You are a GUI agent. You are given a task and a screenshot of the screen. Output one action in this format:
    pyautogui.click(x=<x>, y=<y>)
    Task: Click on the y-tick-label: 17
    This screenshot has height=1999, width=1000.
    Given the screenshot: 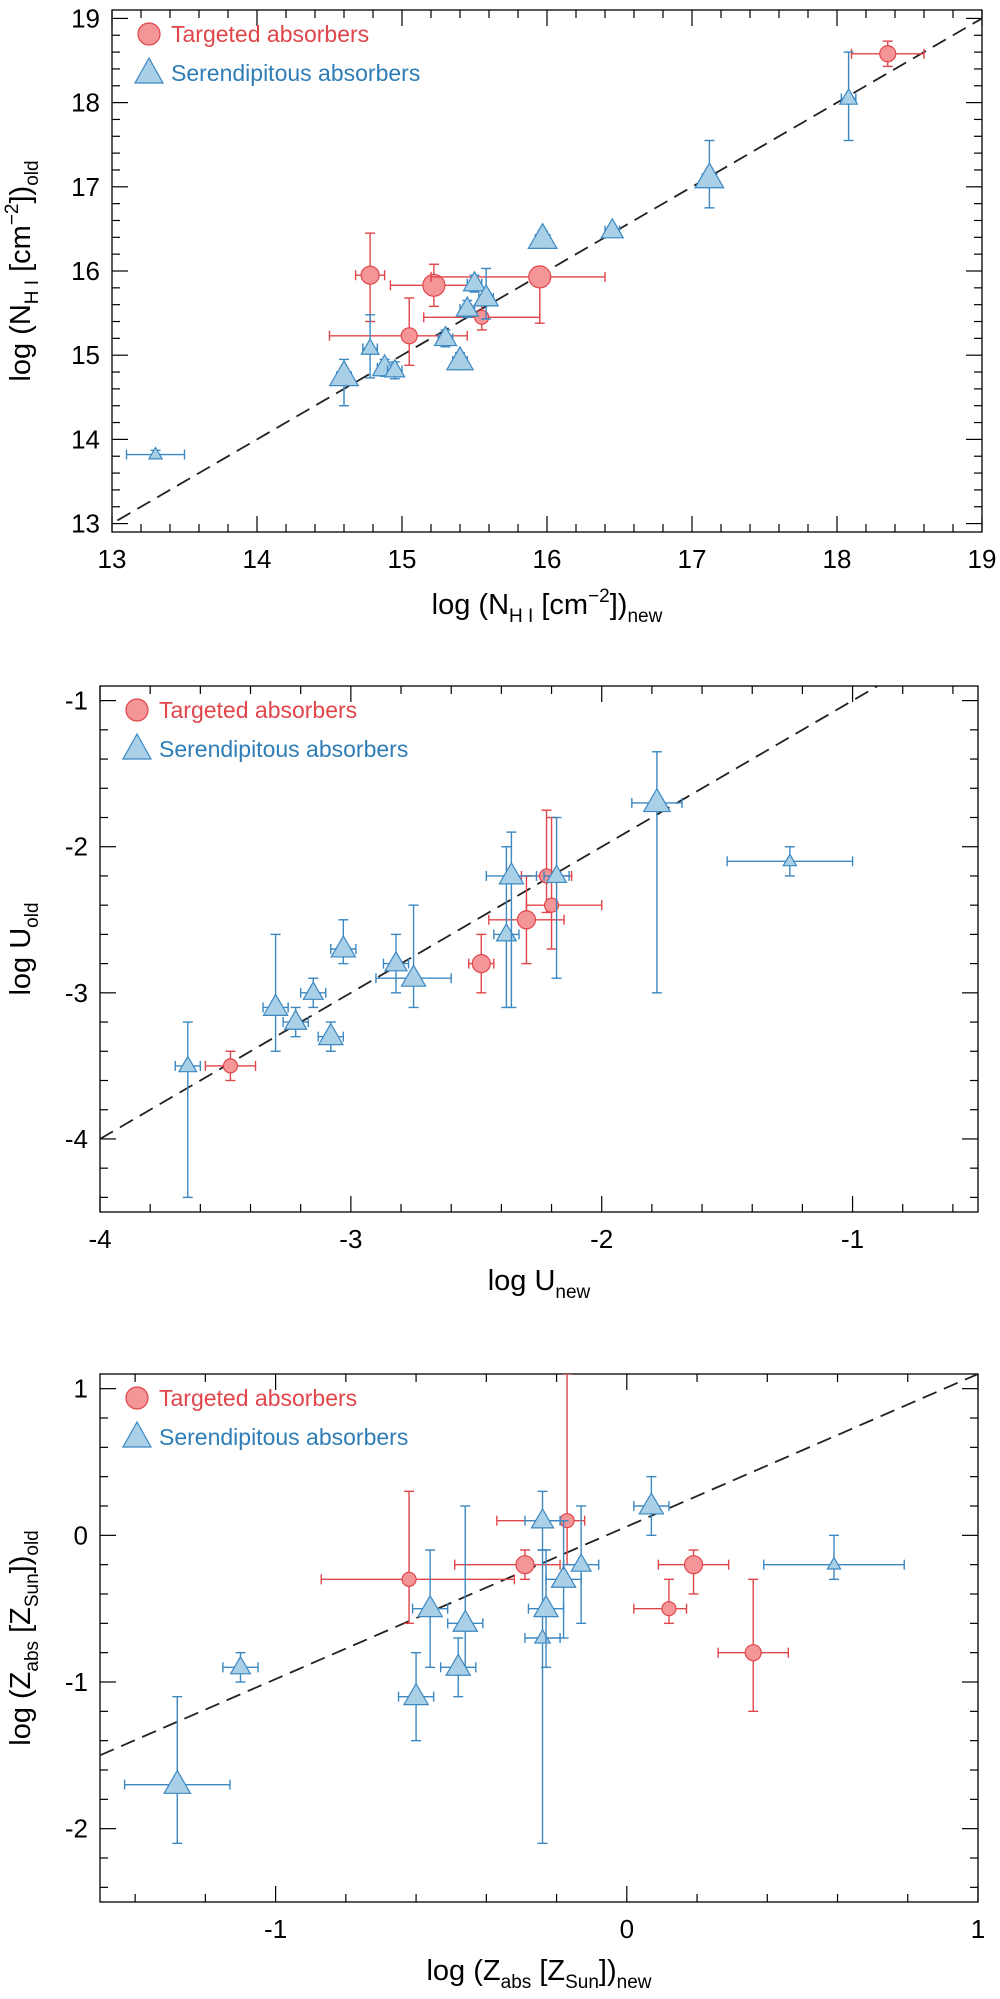 What is the action you would take?
    pyautogui.click(x=85, y=187)
    